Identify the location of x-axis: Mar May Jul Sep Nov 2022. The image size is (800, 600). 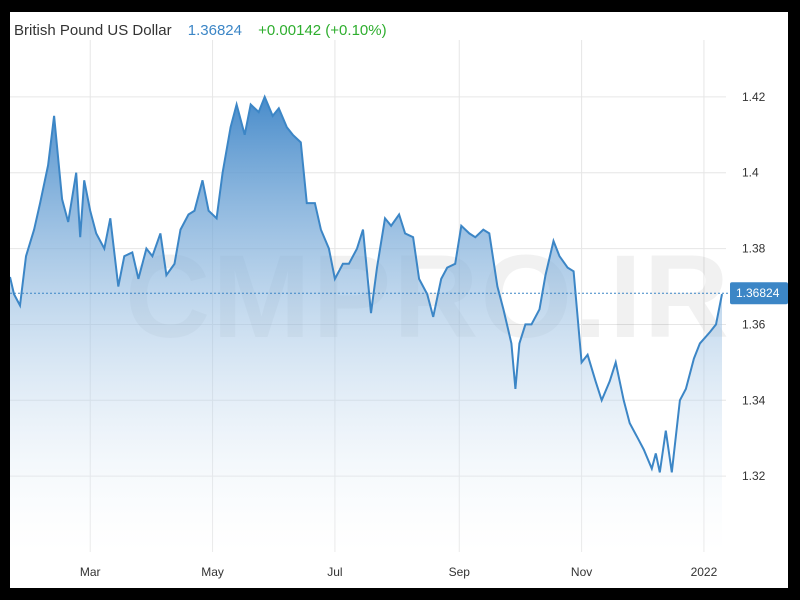
(399, 572).